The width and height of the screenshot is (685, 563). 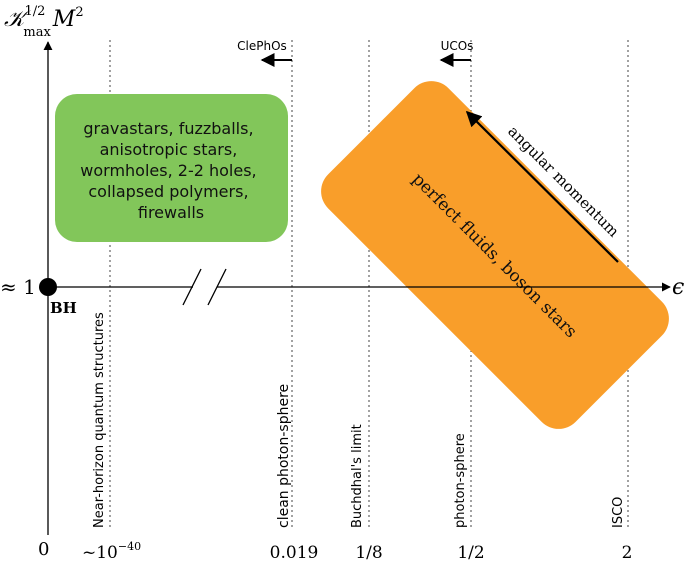 I want to click on tick-clean-photon-sphere: 0.019, so click(x=294, y=553).